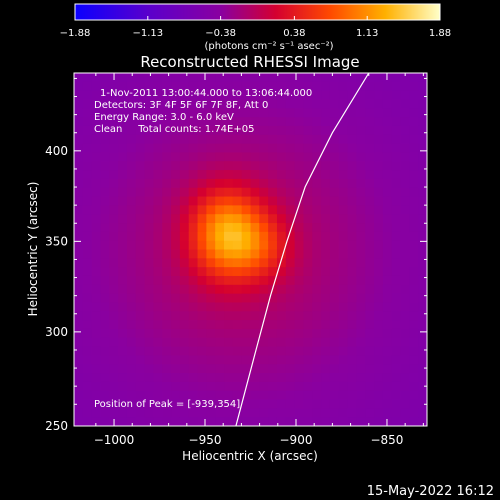 The height and width of the screenshot is (500, 500). Describe the element at coordinates (56, 151) in the screenshot. I see `y-tick-label: 400` at that location.